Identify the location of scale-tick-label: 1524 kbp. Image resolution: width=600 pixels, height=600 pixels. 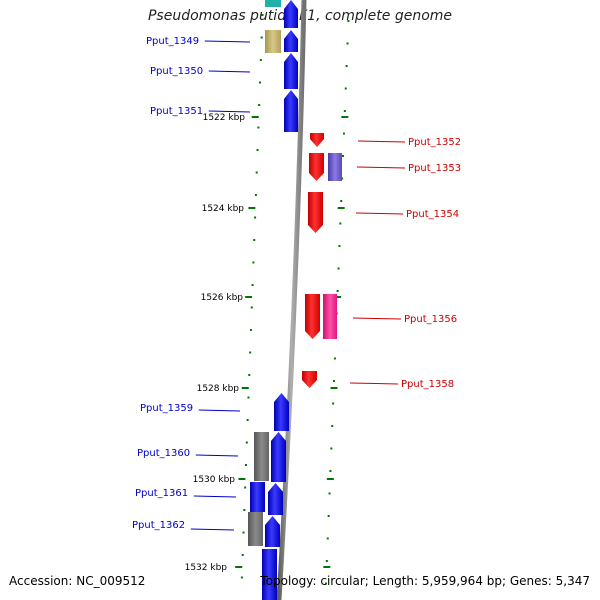
(223, 209).